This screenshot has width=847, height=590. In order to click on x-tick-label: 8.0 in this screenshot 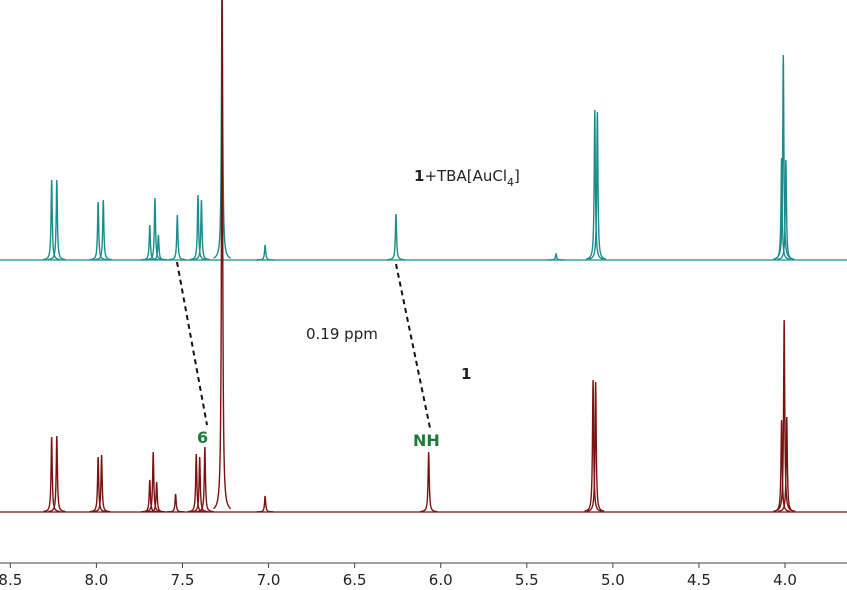, I will do `click(96, 580)`.